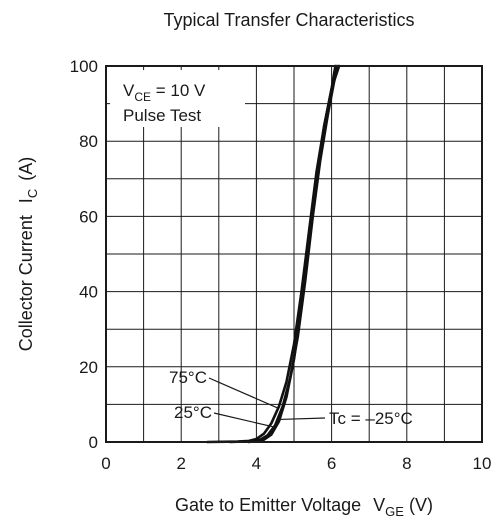 The image size is (499, 529). What do you see at coordinates (188, 377) in the screenshot?
I see `annotation-label: 75°C` at bounding box center [188, 377].